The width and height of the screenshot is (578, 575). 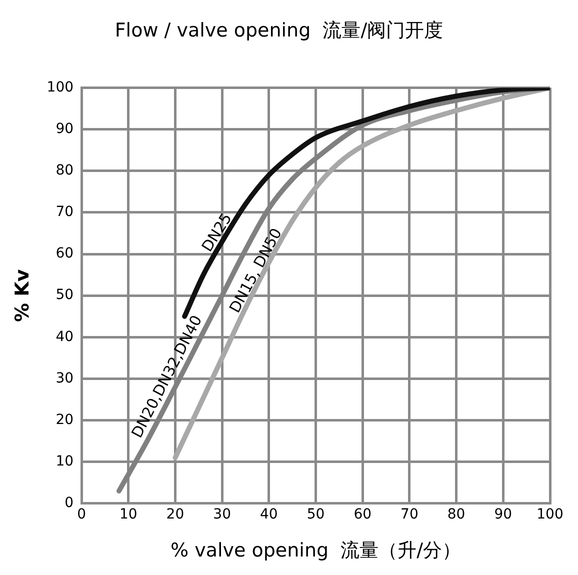 I want to click on x-tick-label: 60, so click(x=363, y=514).